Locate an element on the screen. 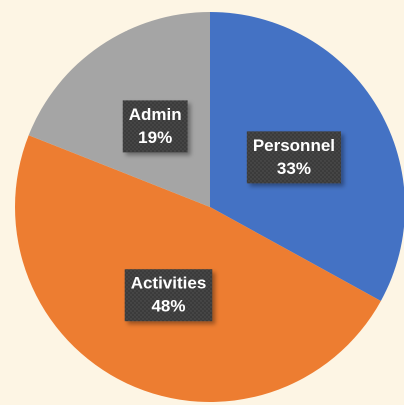 This screenshot has width=404, height=405. data-label: Personnel 33% is located at coordinates (294, 157).